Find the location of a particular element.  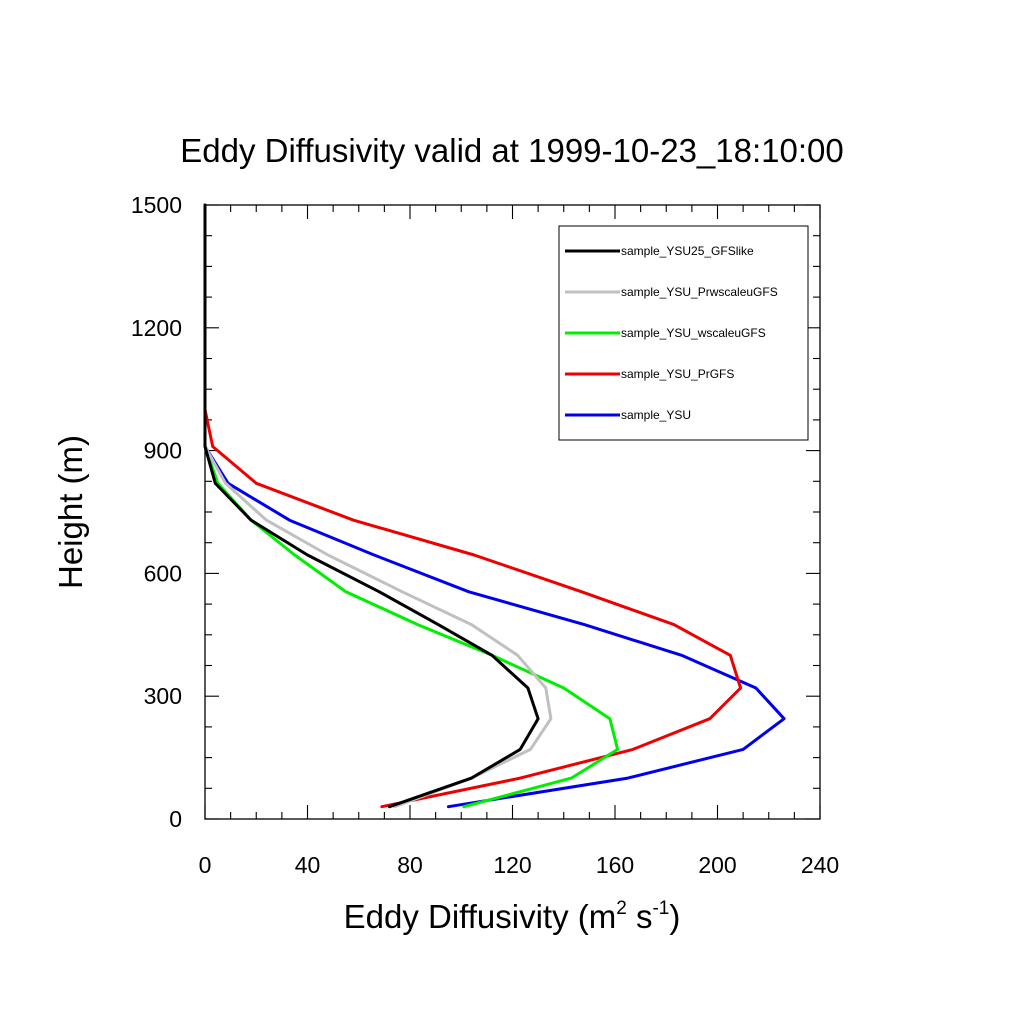

legend-label: sample_YSU_PrGFS is located at coordinates (677, 374).